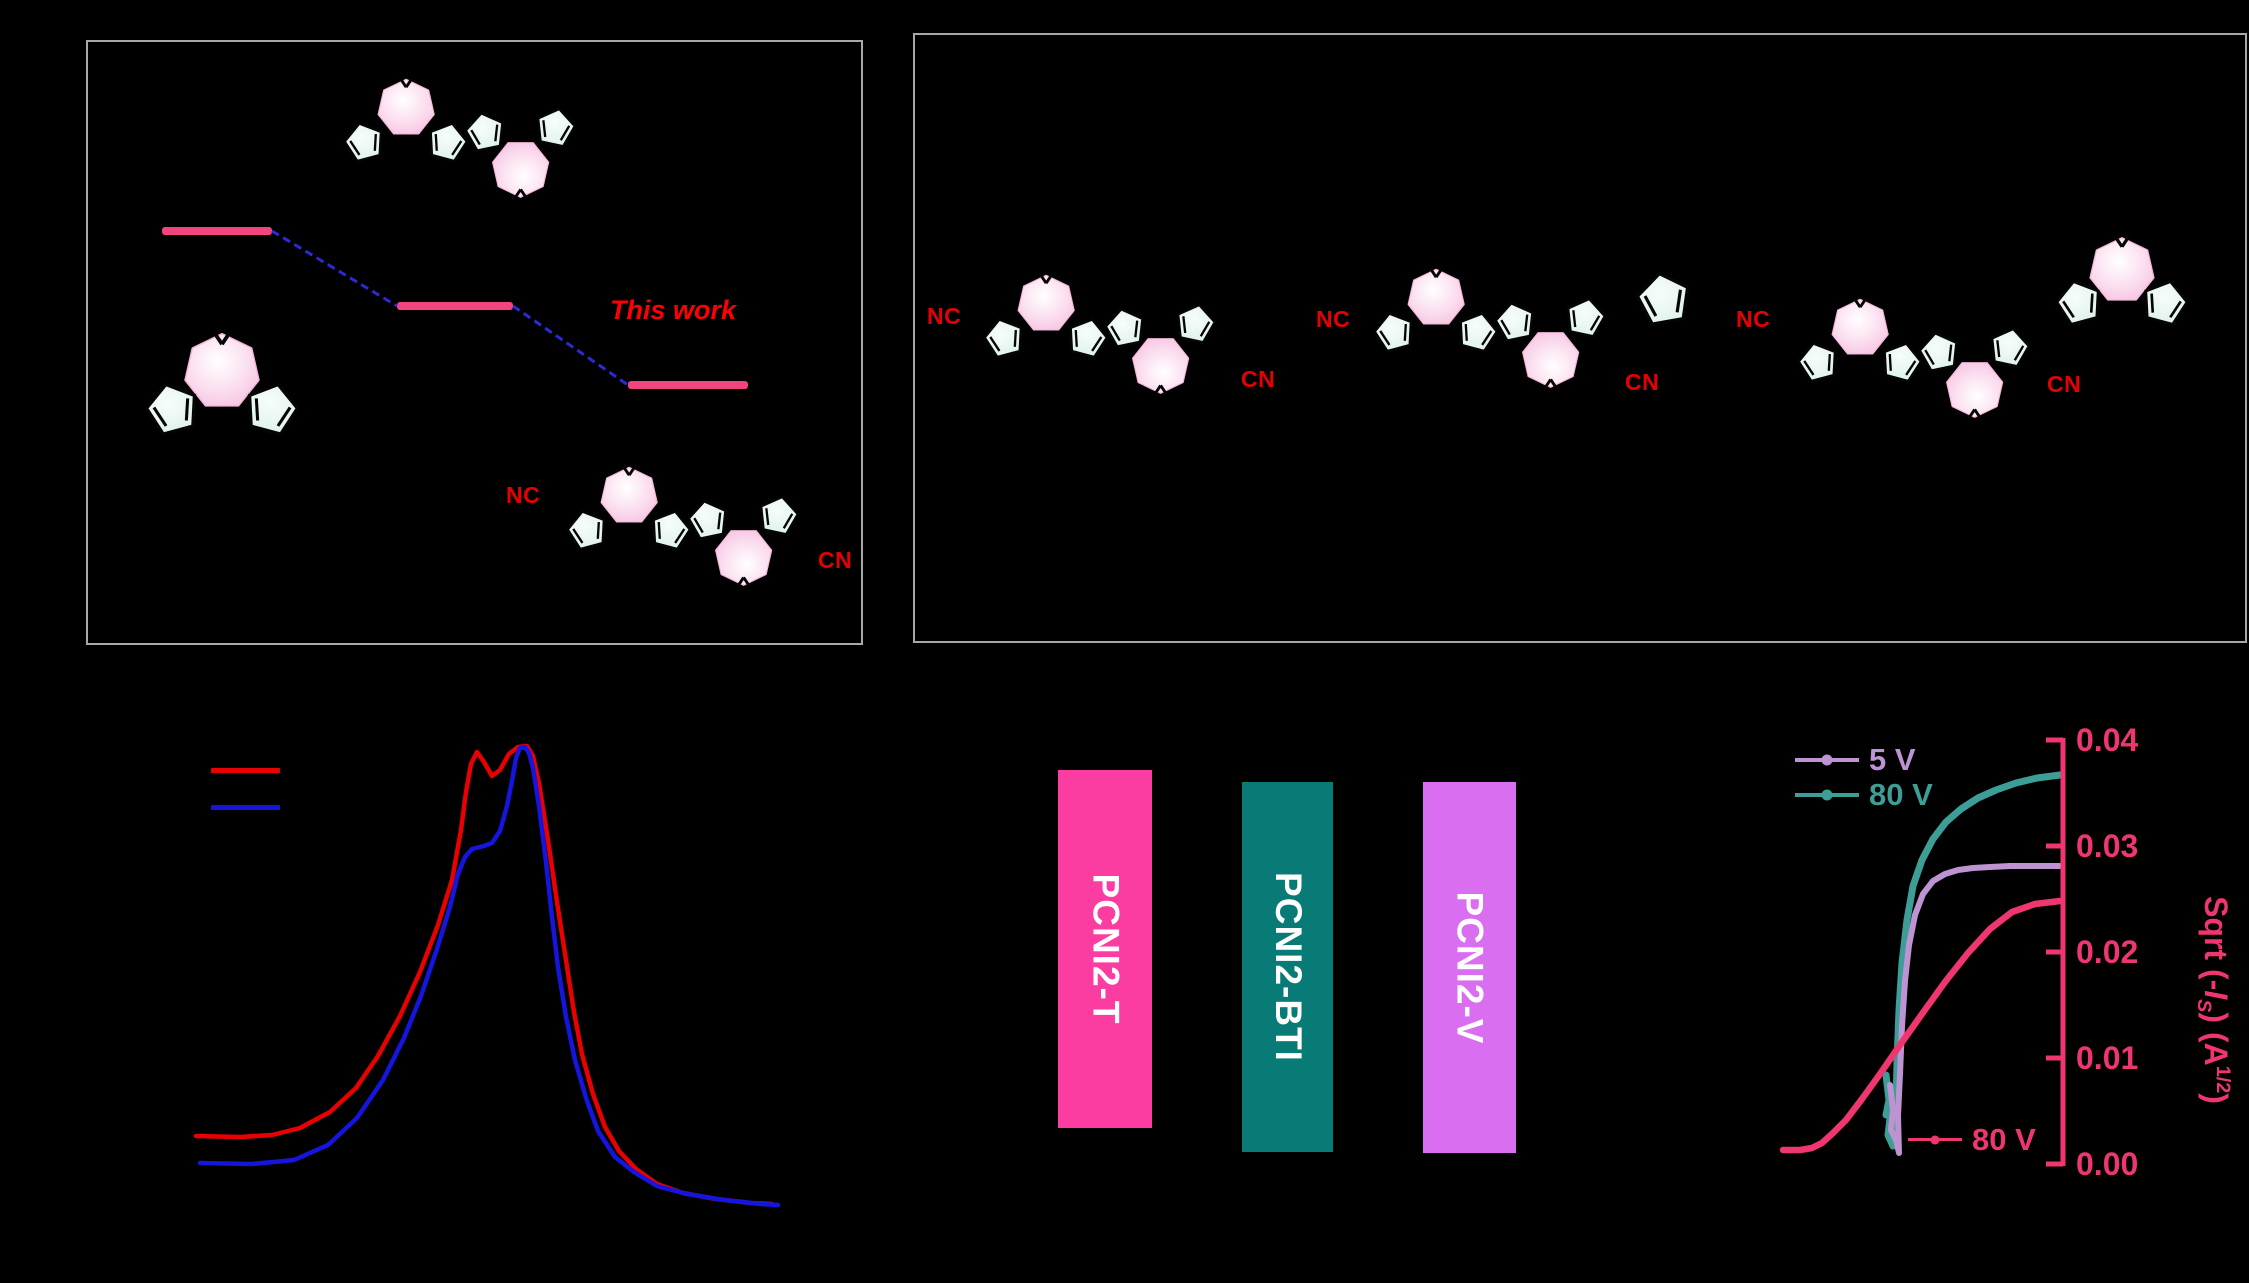 The height and width of the screenshot is (1283, 2249). I want to click on transfer-curve-5v-linear, so click(1975, 1009).